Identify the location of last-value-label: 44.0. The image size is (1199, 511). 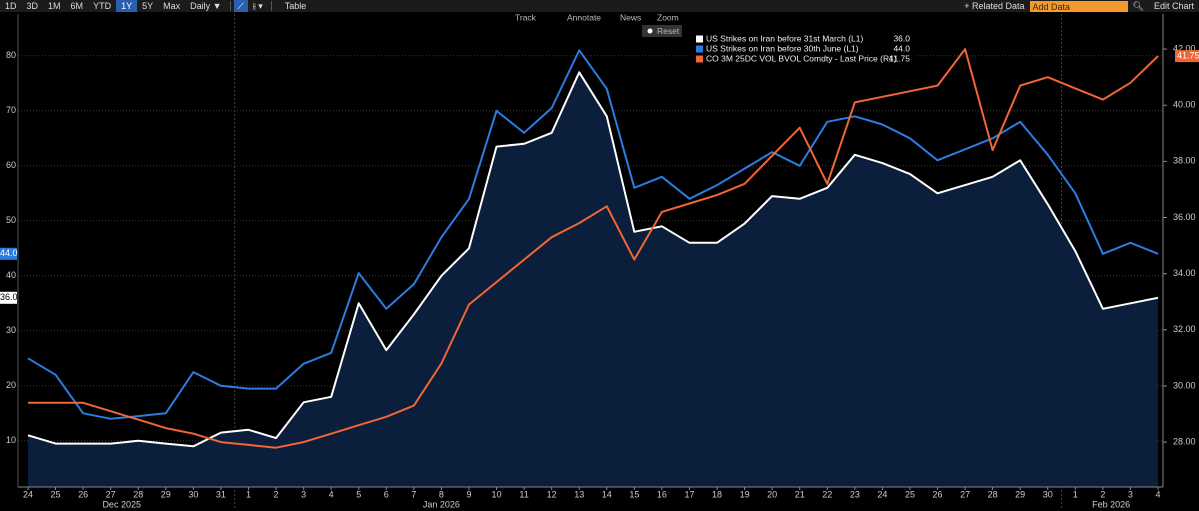
(9, 253).